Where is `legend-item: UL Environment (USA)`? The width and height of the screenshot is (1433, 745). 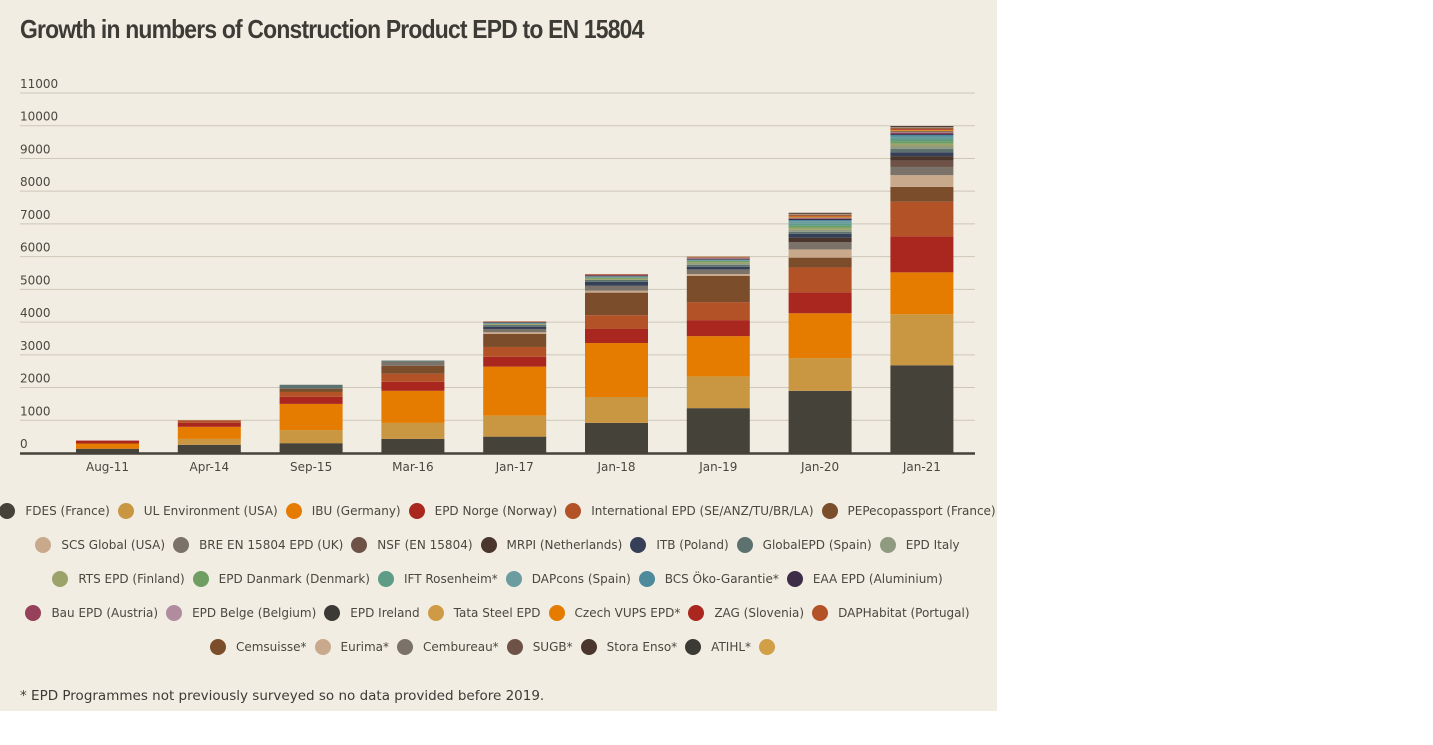
legend-item: UL Environment (USA) is located at coordinates (197, 511).